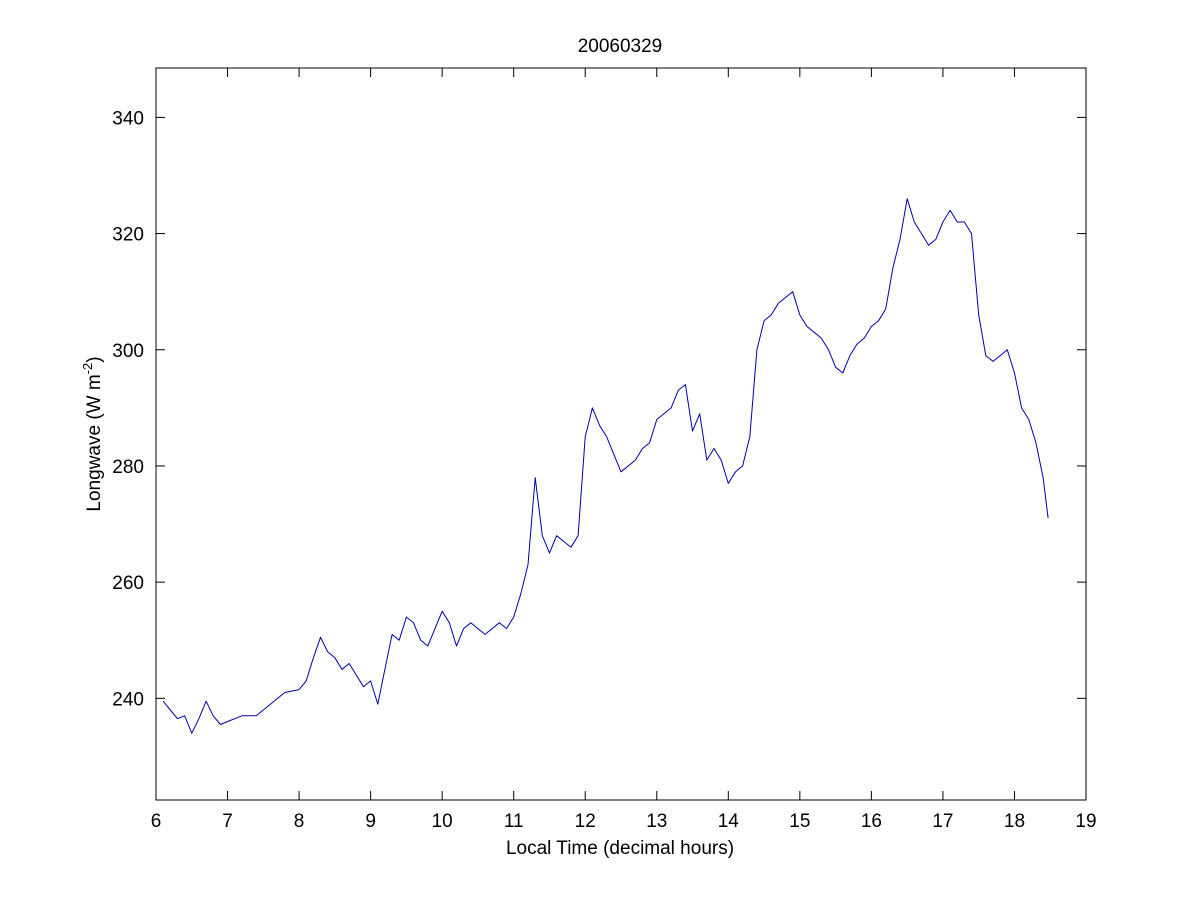 The width and height of the screenshot is (1200, 900). What do you see at coordinates (128, 118) in the screenshot?
I see `y-tick-label: 340` at bounding box center [128, 118].